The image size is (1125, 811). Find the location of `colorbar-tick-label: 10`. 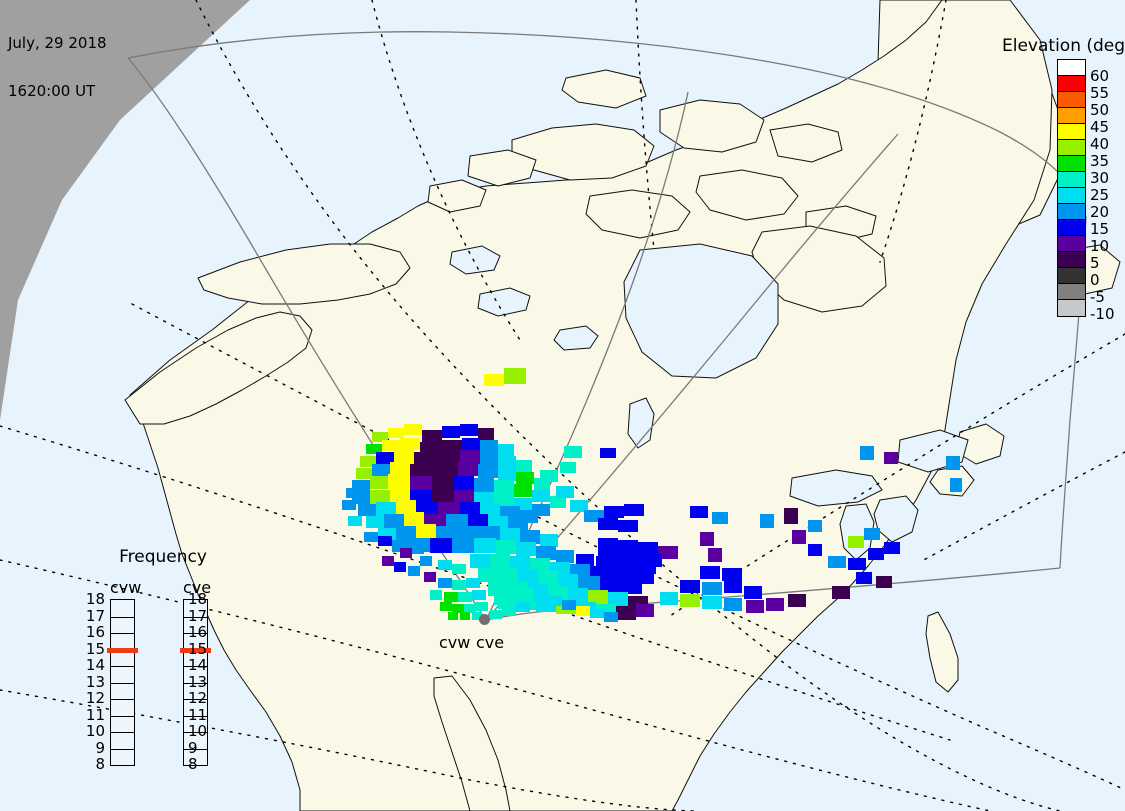

colorbar-tick-label: 10 is located at coordinates (1100, 246).